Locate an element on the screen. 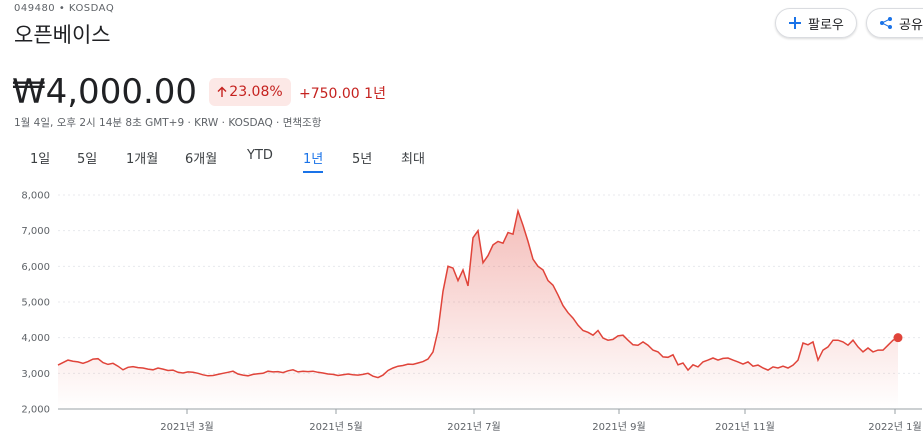  ticker: 049480 • KOSDAQ is located at coordinates (64, 8).